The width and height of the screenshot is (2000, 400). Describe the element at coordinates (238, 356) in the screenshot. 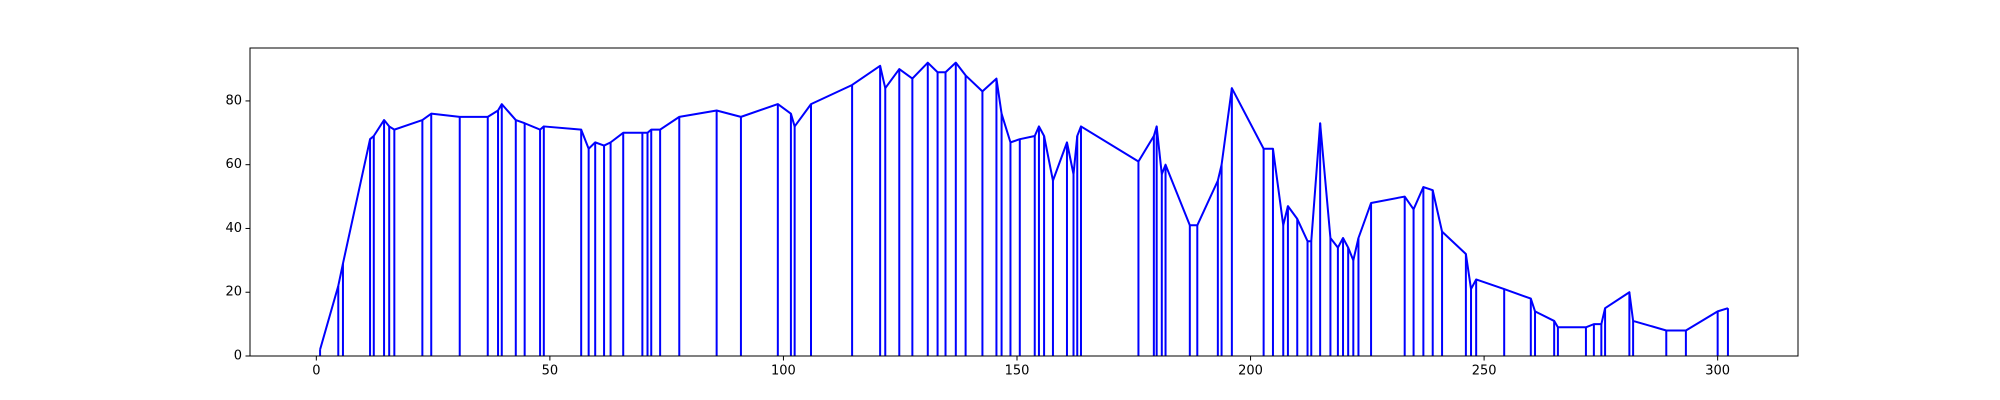

I see `y-tick-label: 0` at that location.